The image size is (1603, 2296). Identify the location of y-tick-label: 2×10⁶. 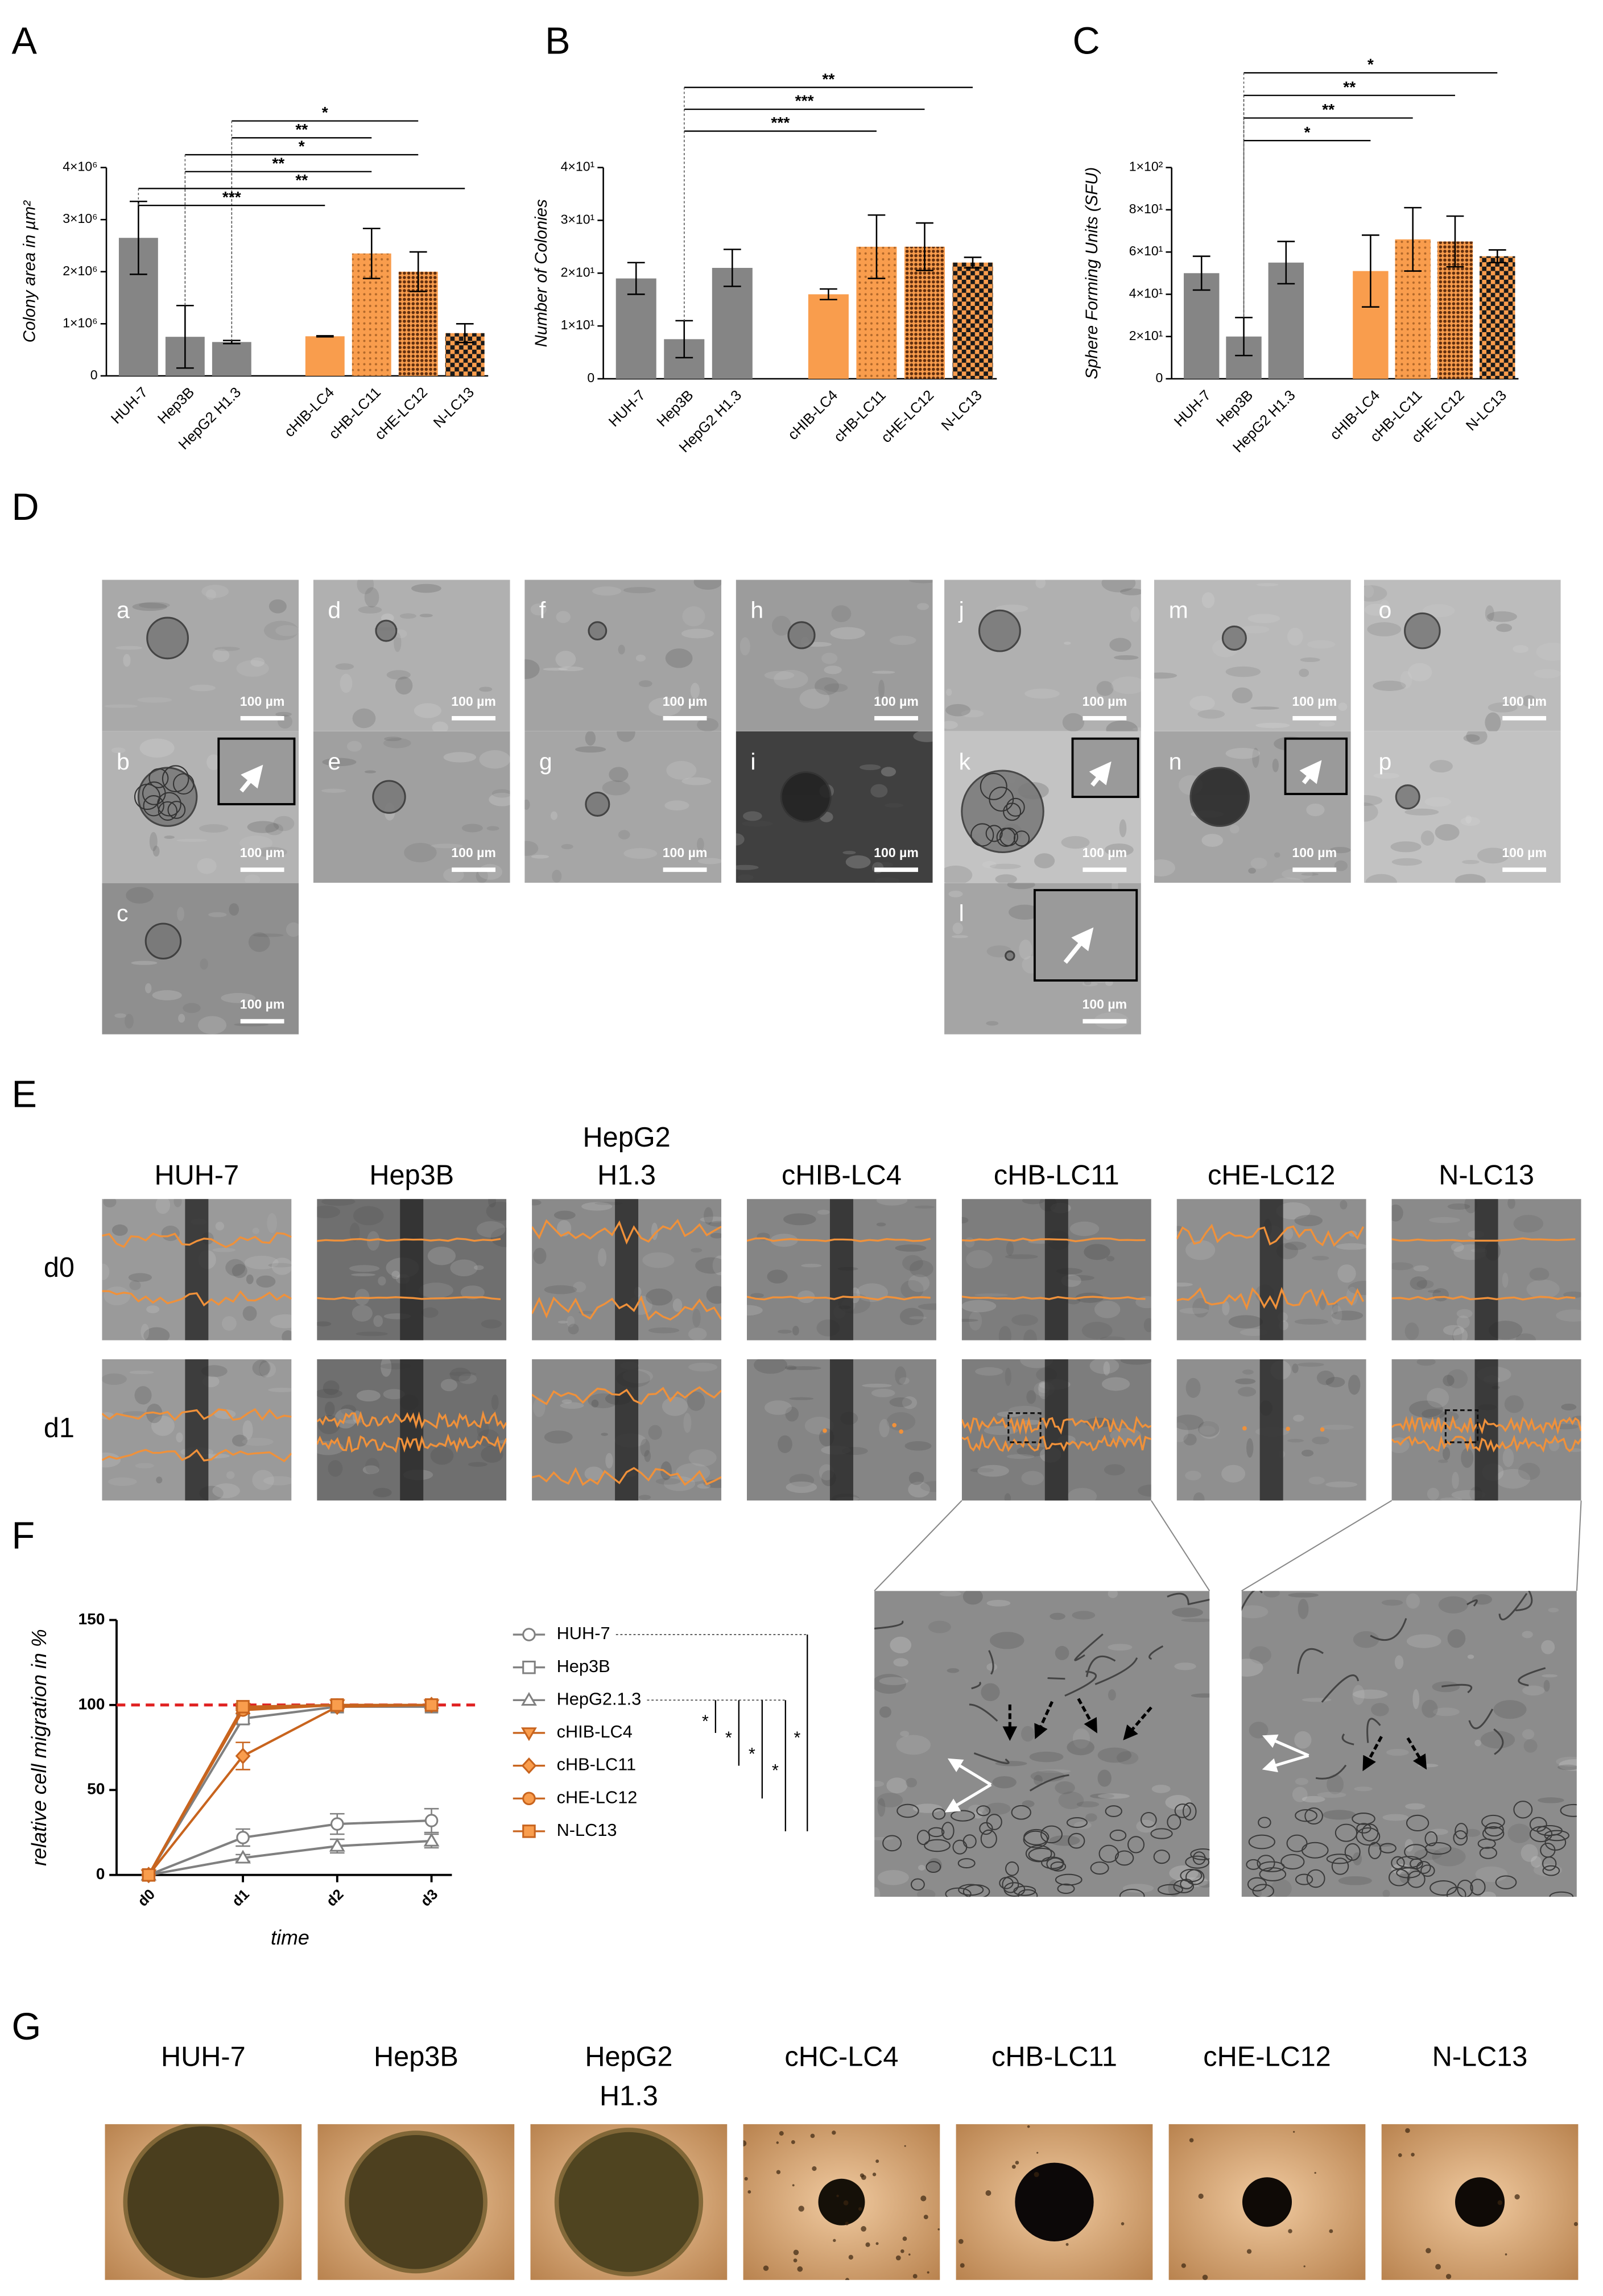
(80, 270).